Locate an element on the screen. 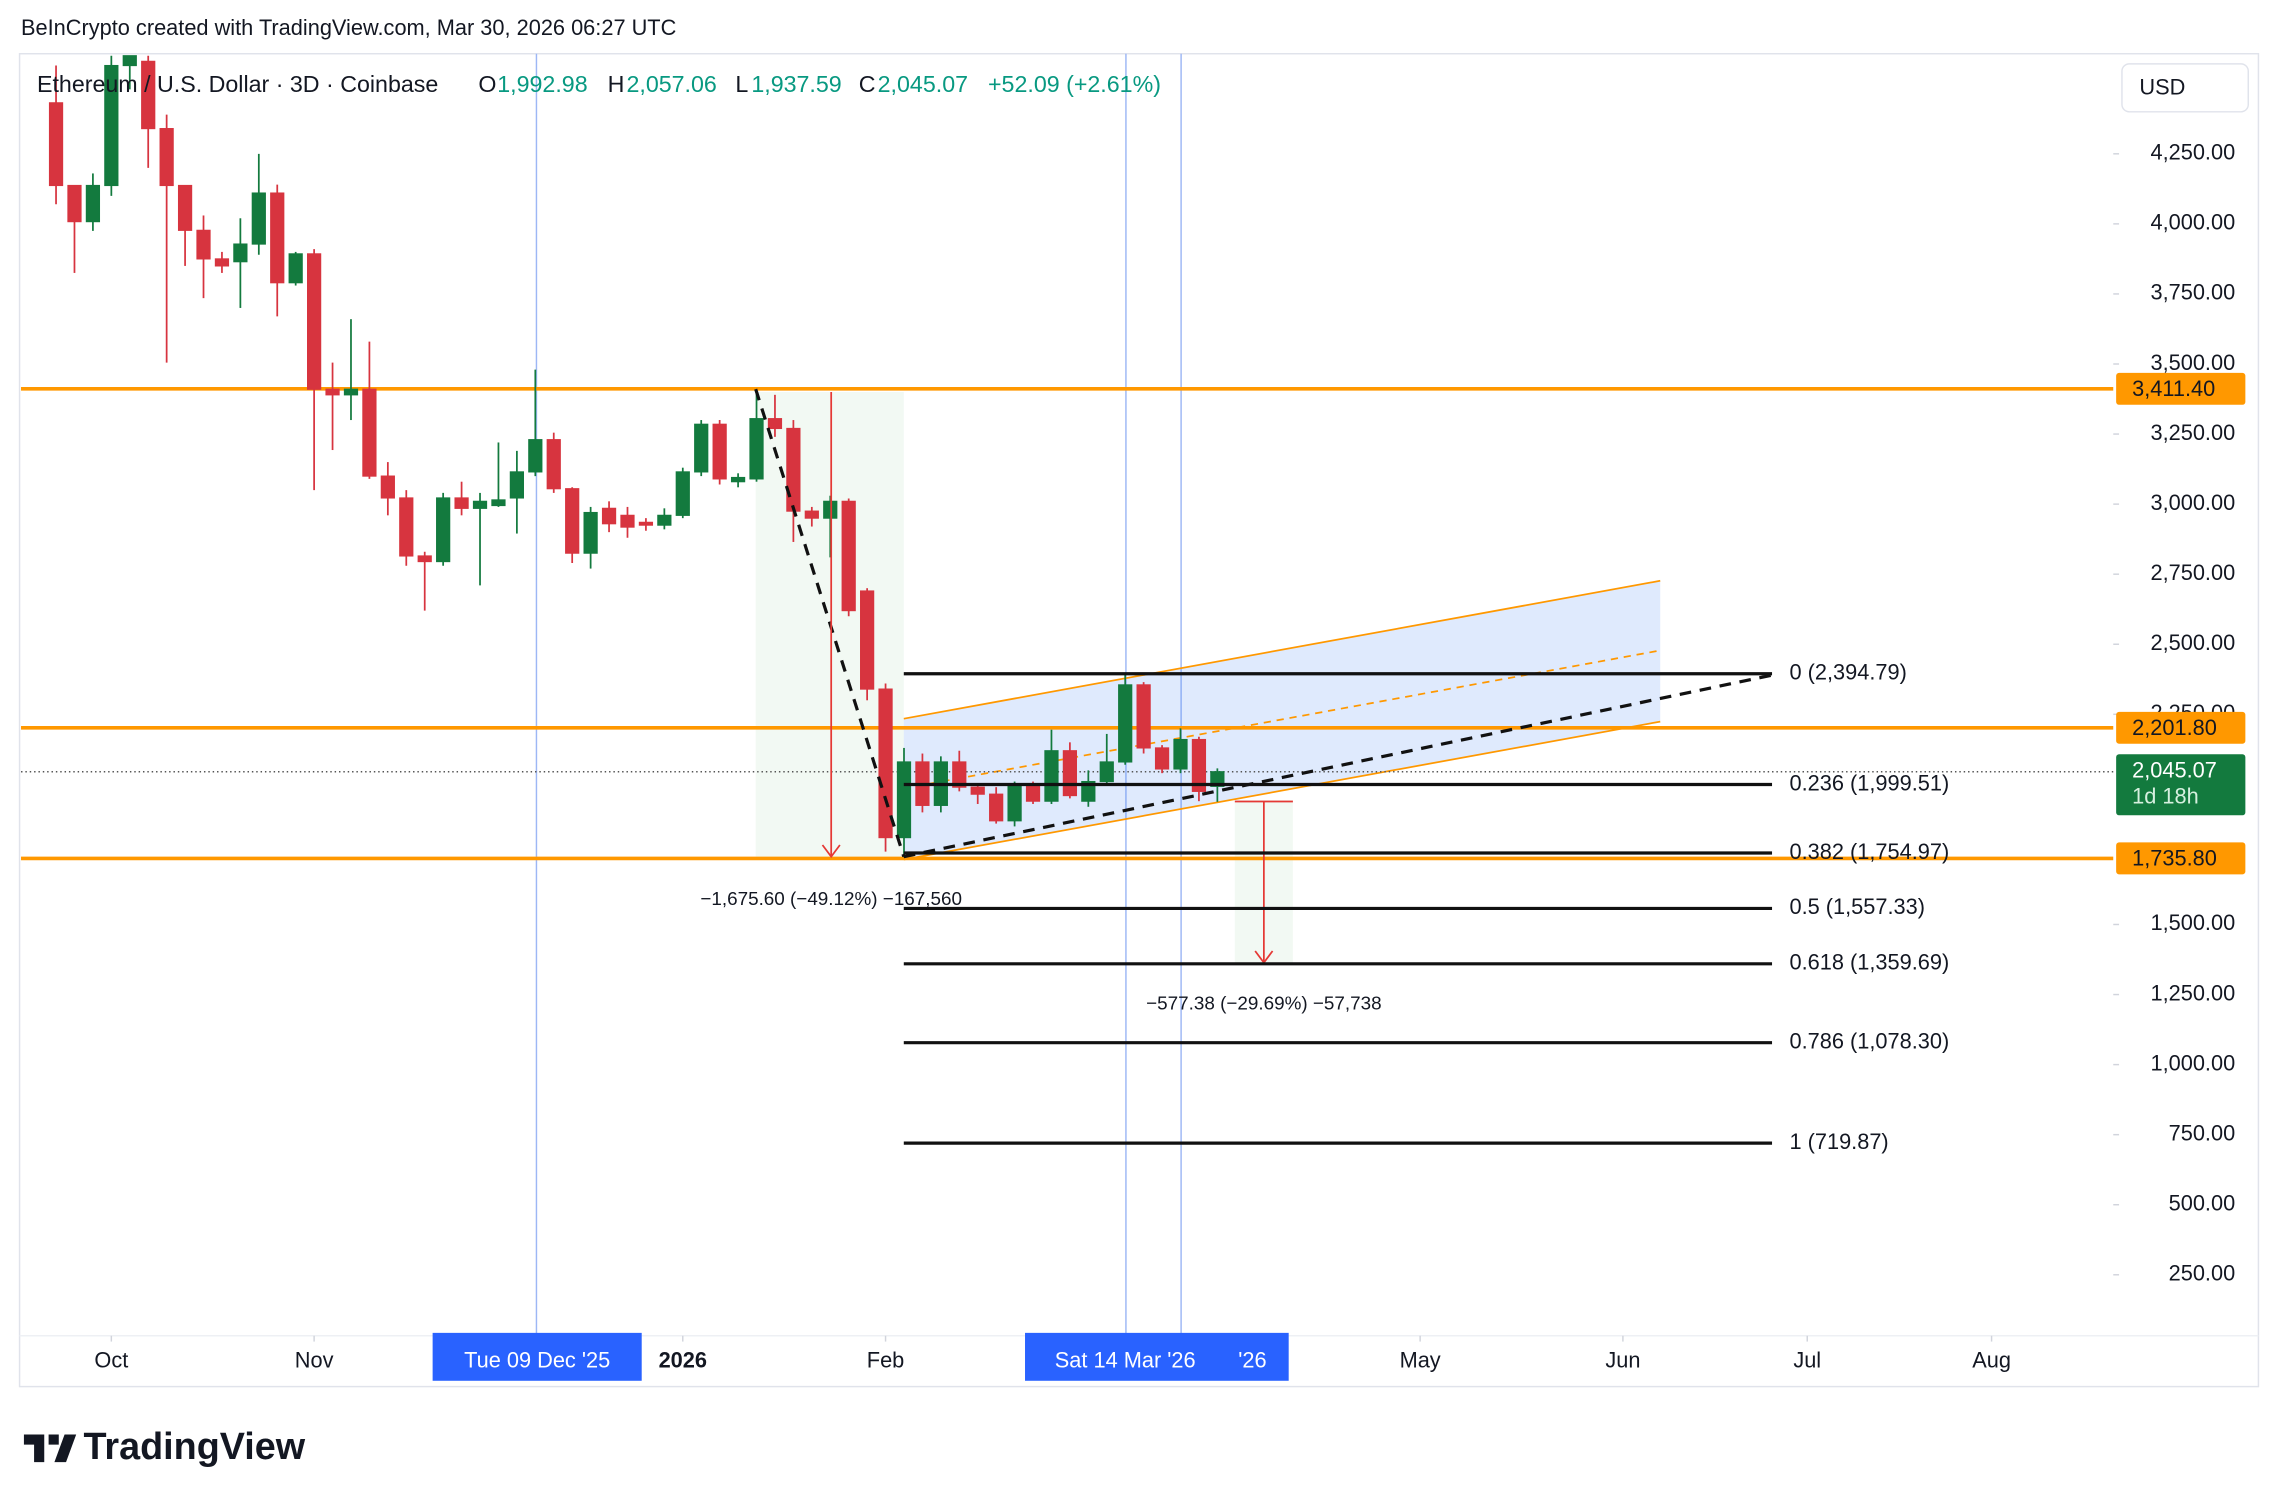  y-tick-label: 3,250.00 is located at coordinates (2192, 432).